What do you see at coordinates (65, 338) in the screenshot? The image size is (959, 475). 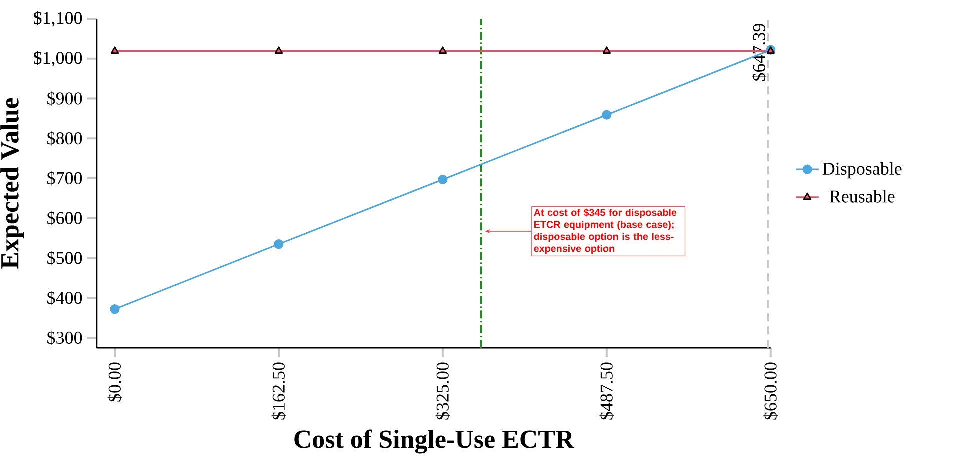 I see `y-tick-label: $300` at bounding box center [65, 338].